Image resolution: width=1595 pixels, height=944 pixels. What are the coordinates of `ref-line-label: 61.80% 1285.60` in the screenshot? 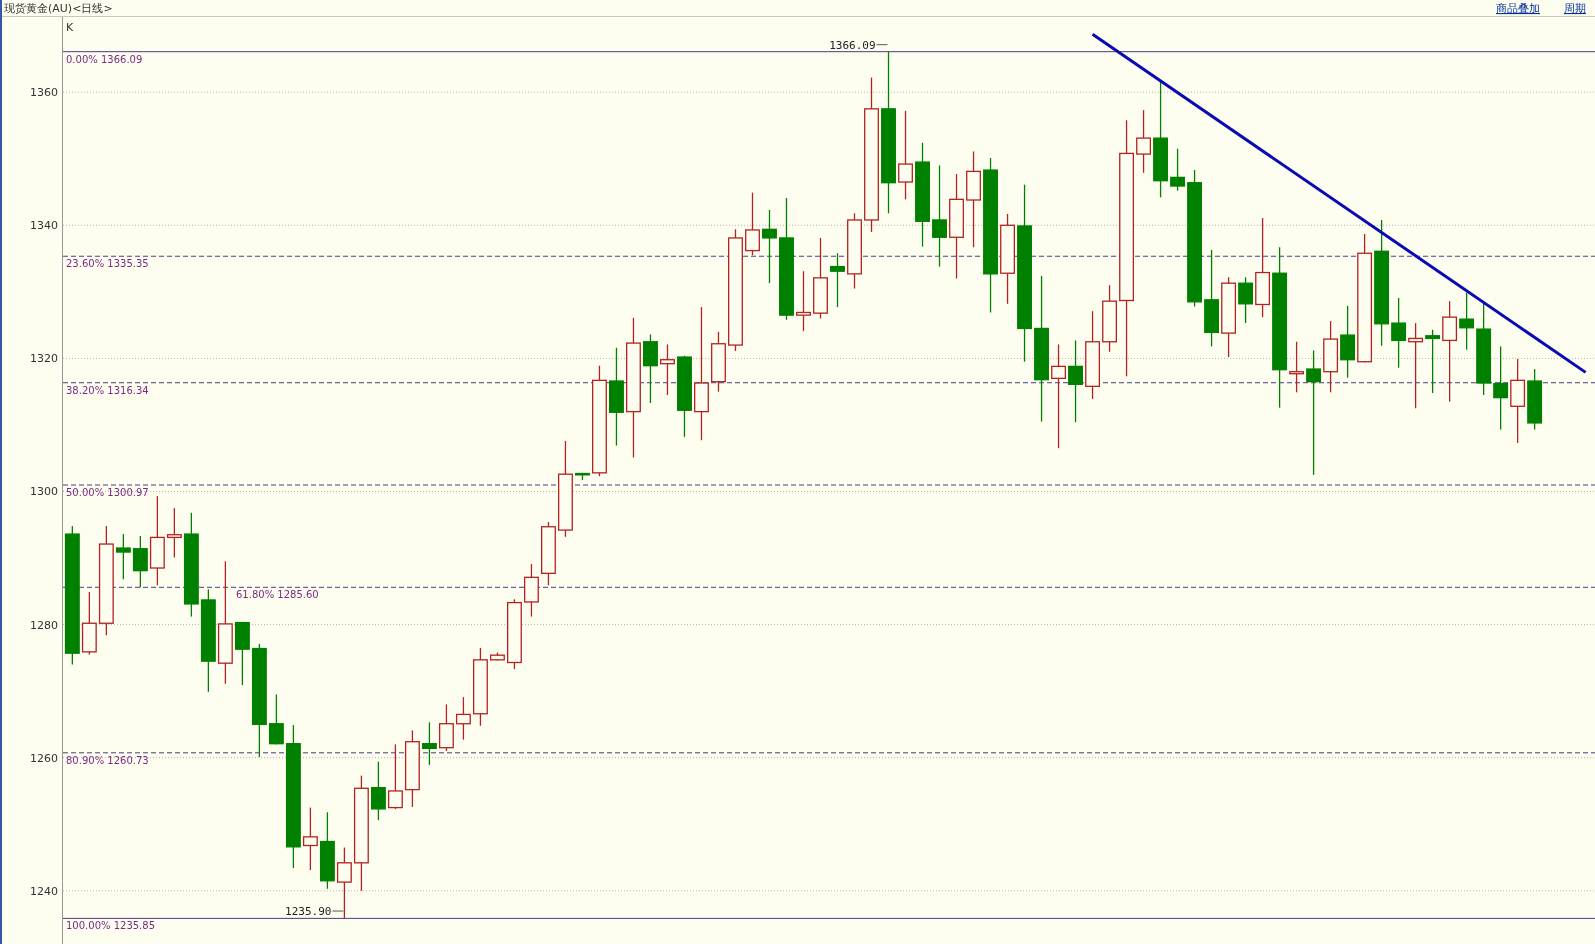 It's located at (277, 595).